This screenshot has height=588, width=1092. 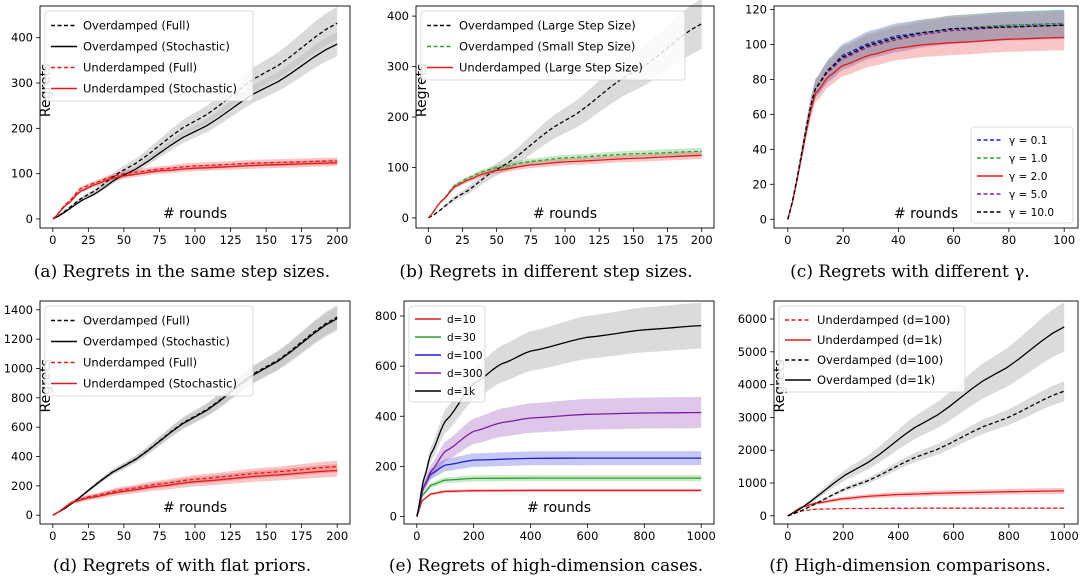 What do you see at coordinates (1028, 177) in the screenshot?
I see `legend-label: γ = 2.0` at bounding box center [1028, 177].